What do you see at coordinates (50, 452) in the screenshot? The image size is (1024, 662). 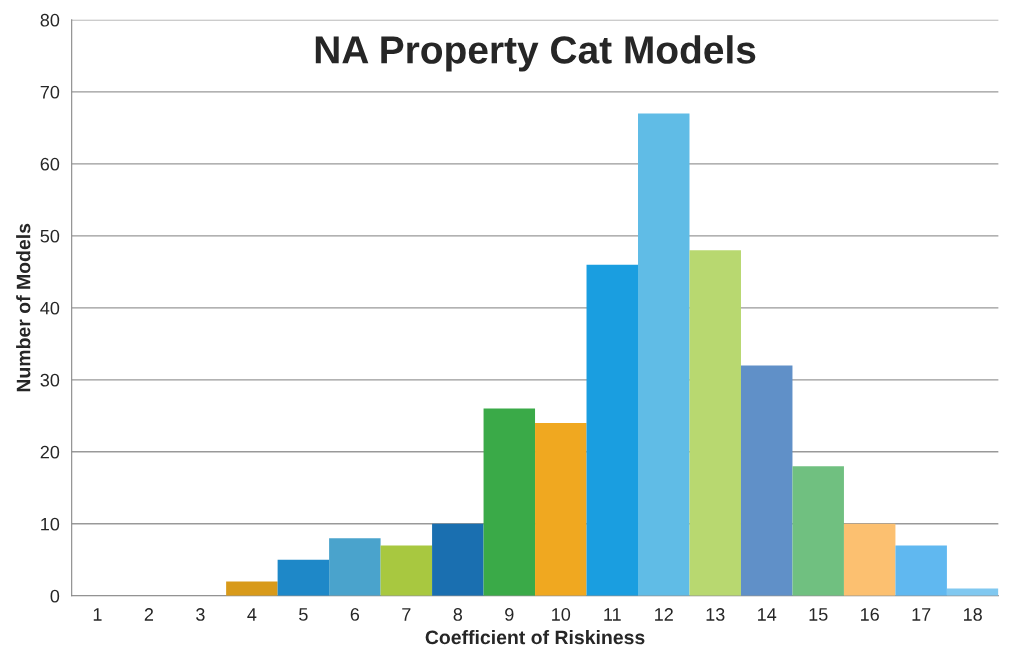 I see `y-tick-label: 20` at bounding box center [50, 452].